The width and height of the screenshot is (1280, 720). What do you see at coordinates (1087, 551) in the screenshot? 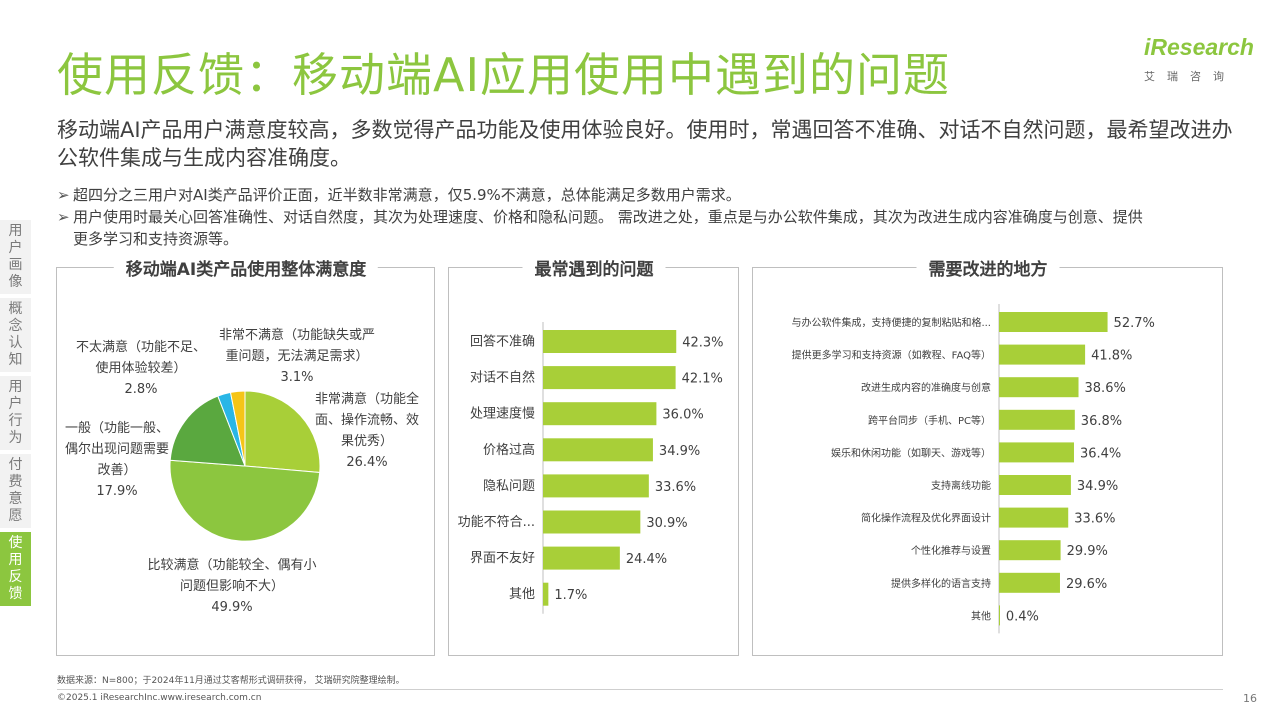
I see `bar-value-label: 29.9%` at bounding box center [1087, 551].